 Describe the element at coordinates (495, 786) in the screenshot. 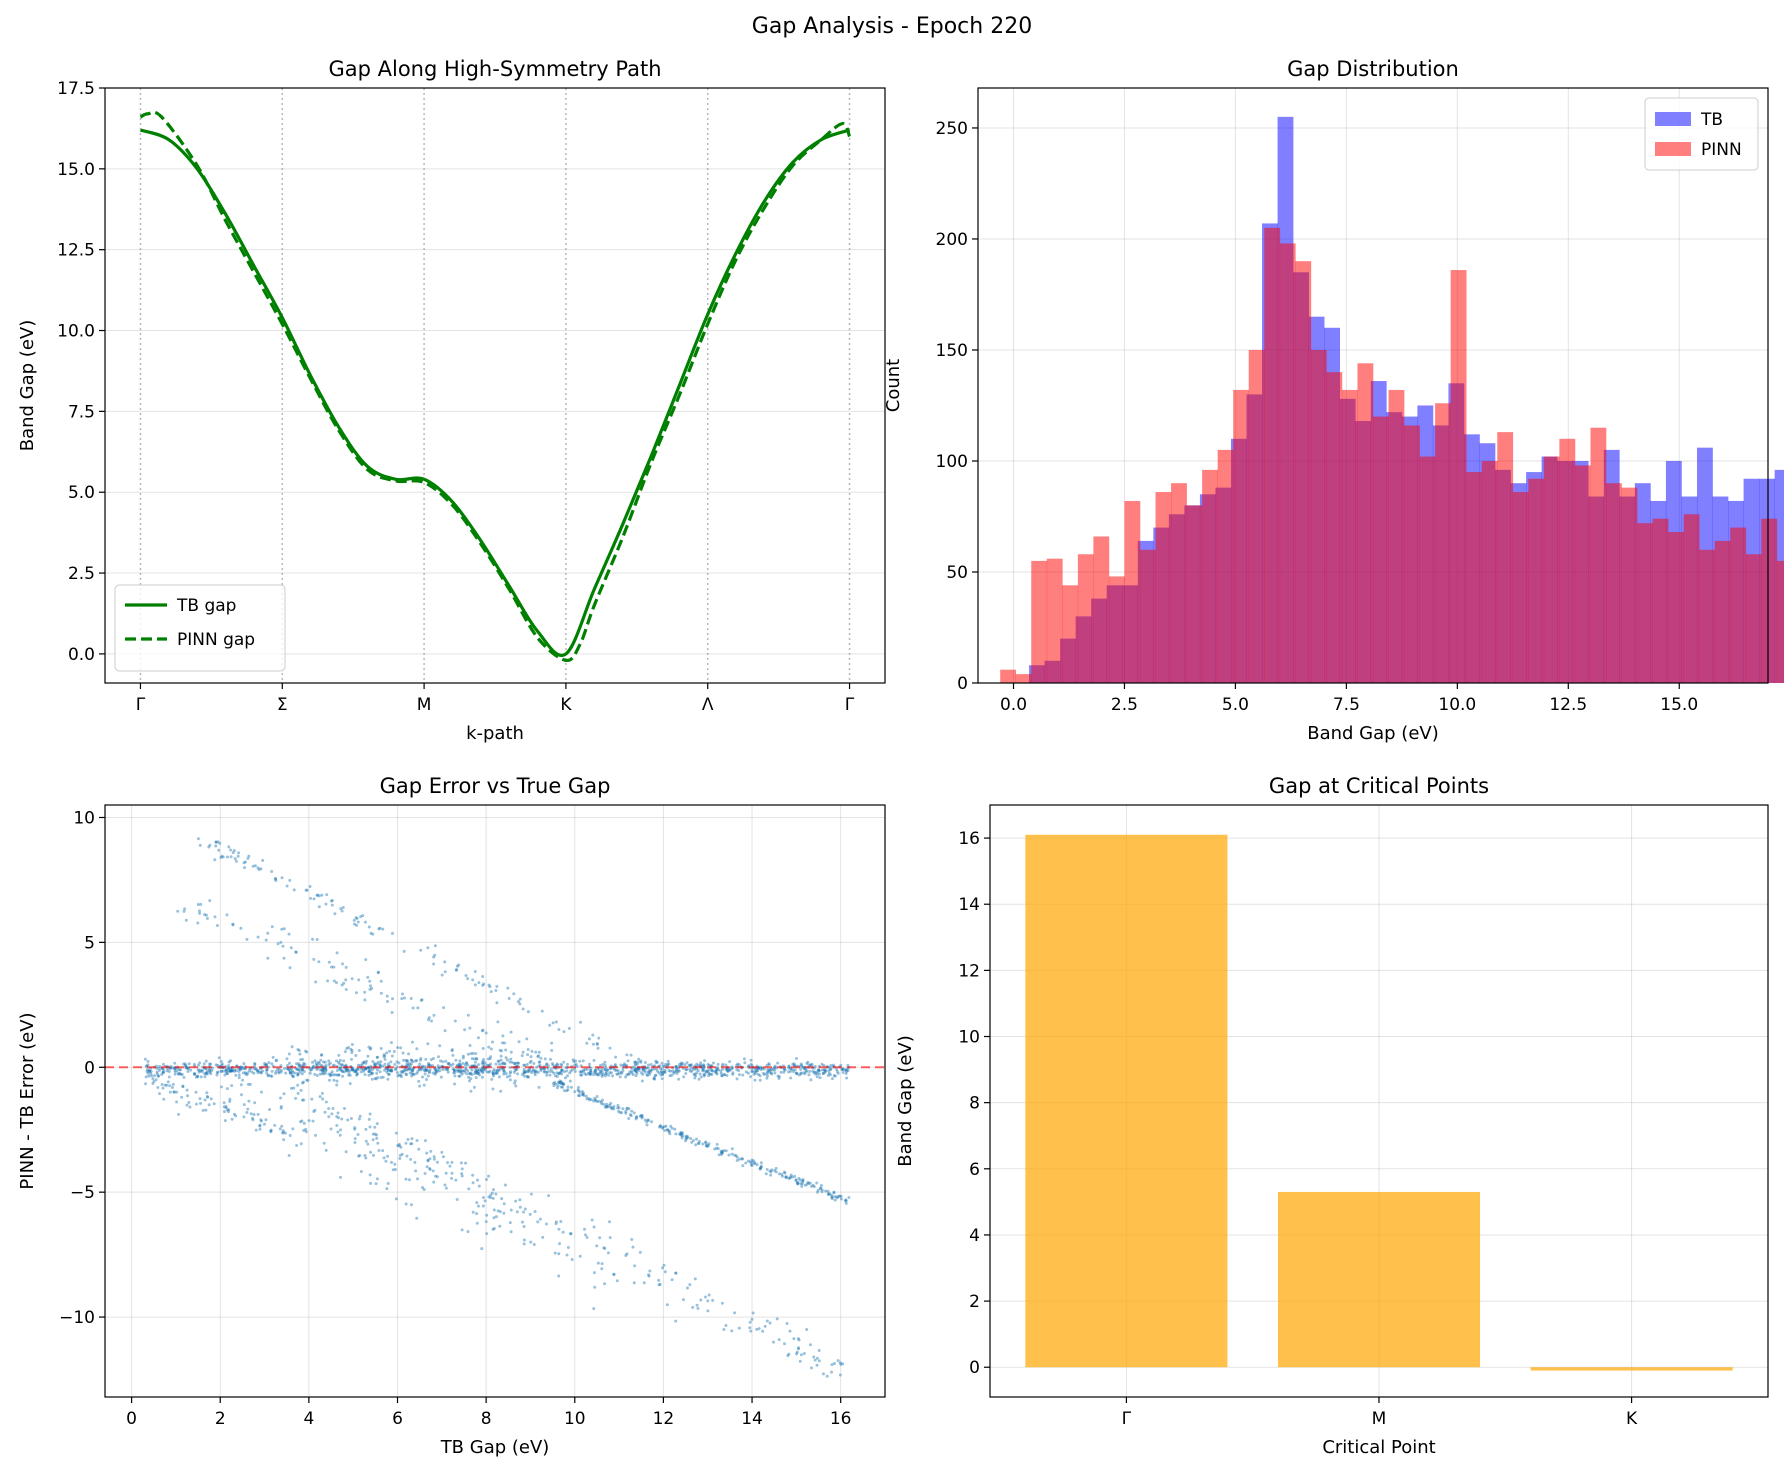

I see `chart-title: Gap Error vs True Gap` at that location.